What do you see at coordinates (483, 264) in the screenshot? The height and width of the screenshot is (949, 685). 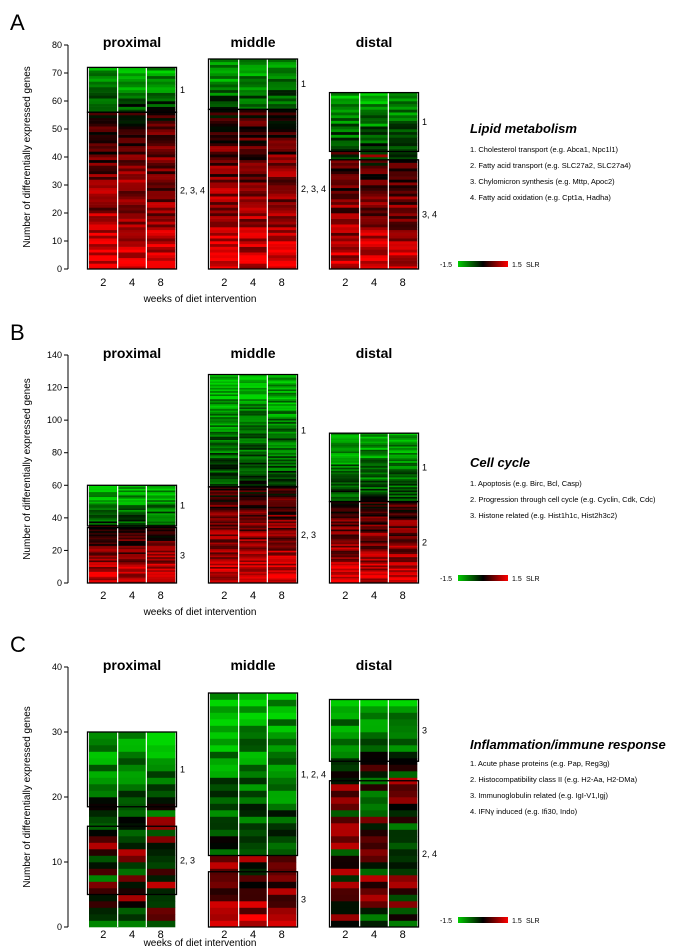 I see `color-scale-bar` at bounding box center [483, 264].